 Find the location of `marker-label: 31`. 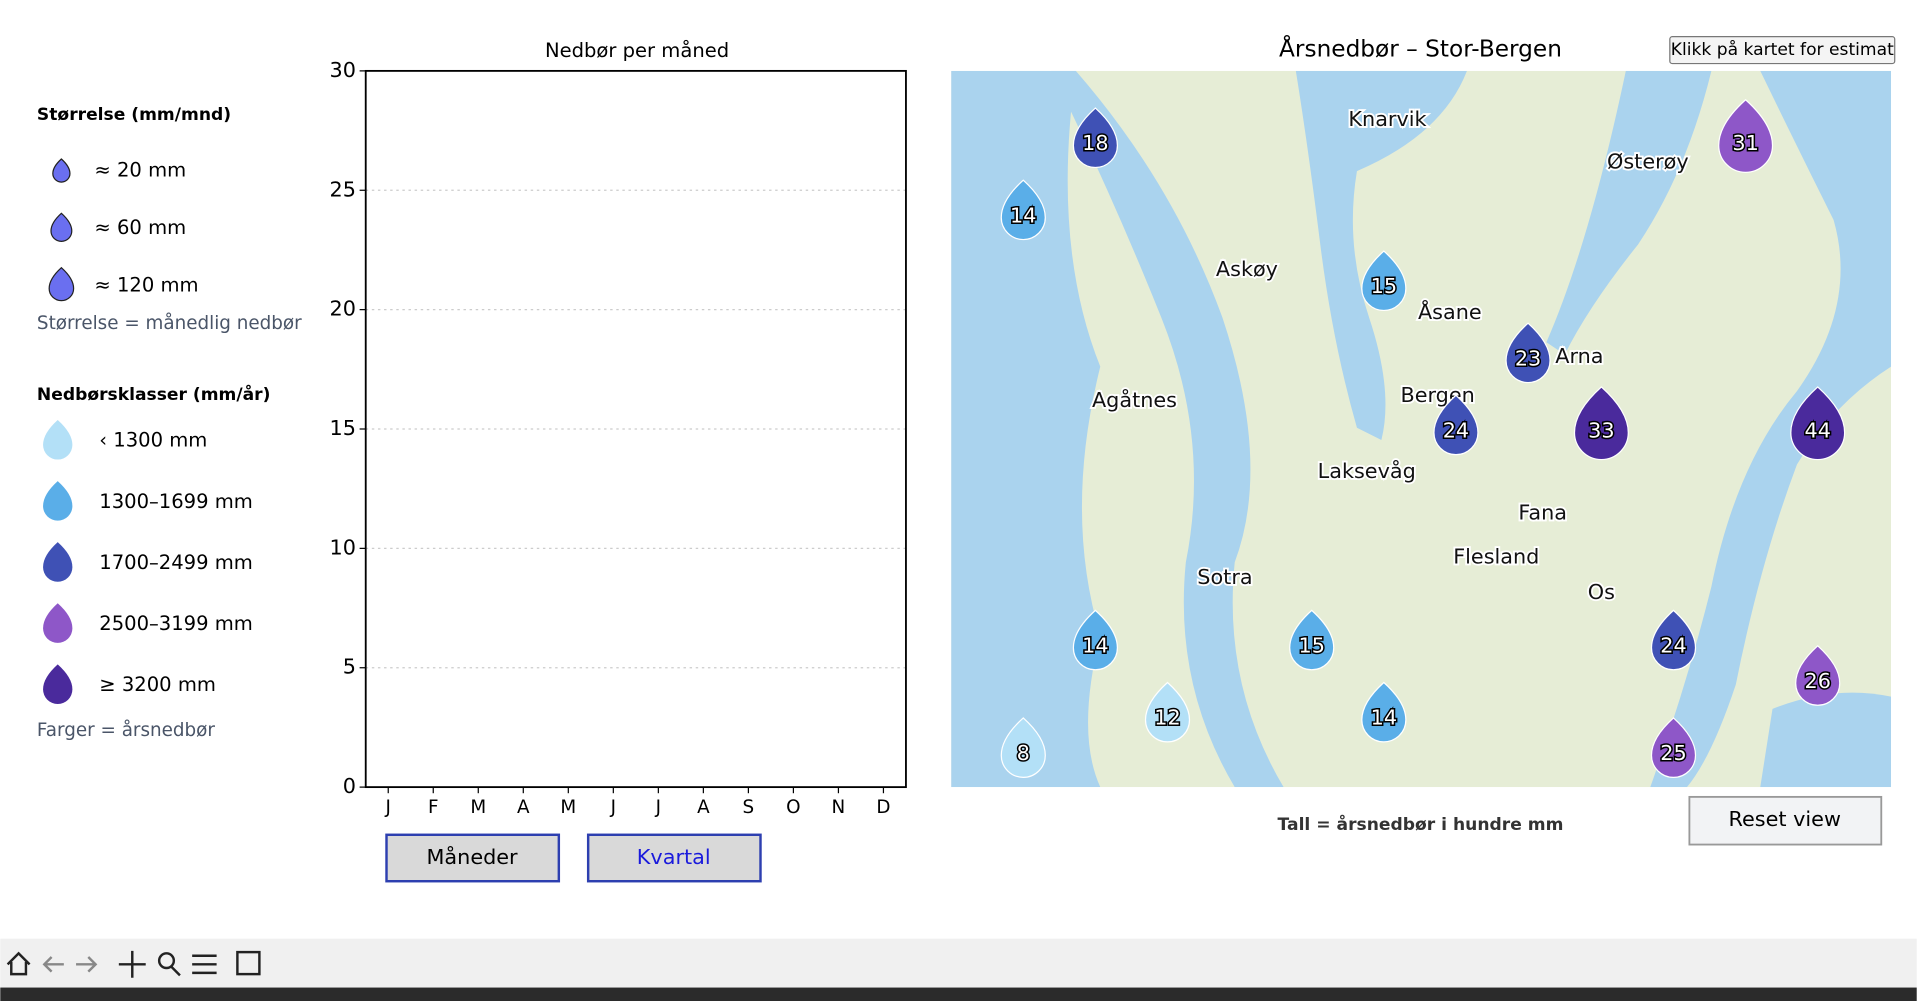

marker-label: 31 is located at coordinates (1745, 143).